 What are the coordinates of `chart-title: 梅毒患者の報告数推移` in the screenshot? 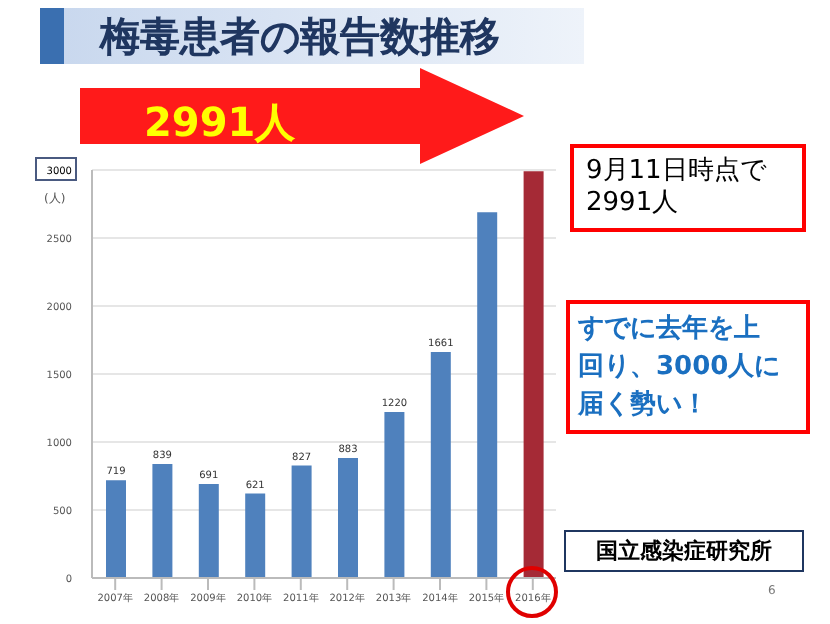 It's located at (300, 37).